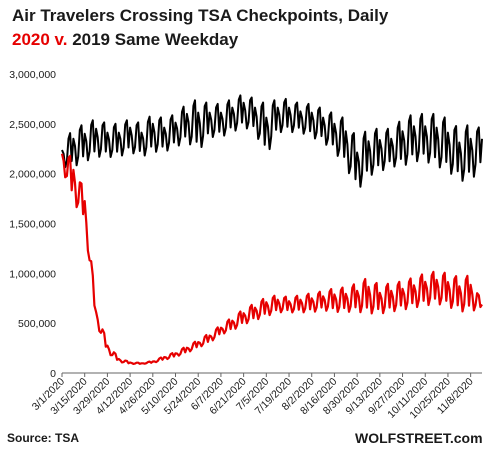 This screenshot has width=490, height=456. What do you see at coordinates (43, 438) in the screenshot?
I see `source-note: Source: TSA` at bounding box center [43, 438].